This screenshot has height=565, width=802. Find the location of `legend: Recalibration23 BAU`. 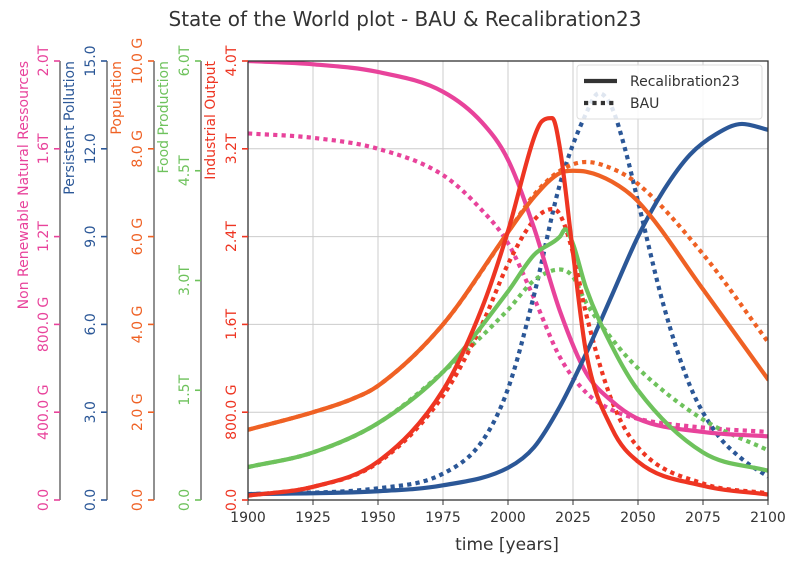

legend: Recalibration23 BAU is located at coordinates (669, 92).